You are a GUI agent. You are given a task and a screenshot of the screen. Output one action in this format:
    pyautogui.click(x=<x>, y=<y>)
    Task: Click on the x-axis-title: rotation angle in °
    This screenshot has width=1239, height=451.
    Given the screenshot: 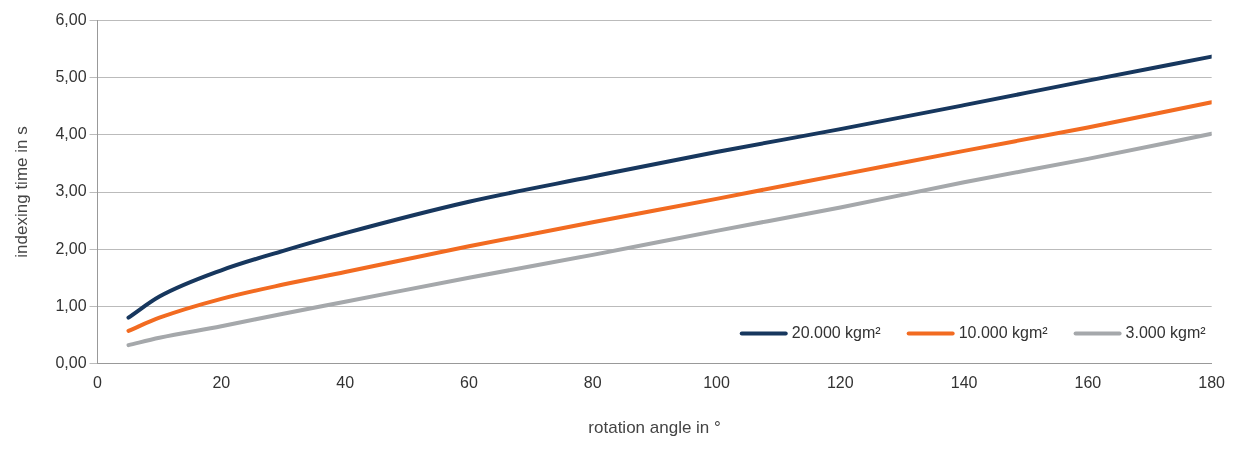 What is the action you would take?
    pyautogui.click(x=654, y=428)
    